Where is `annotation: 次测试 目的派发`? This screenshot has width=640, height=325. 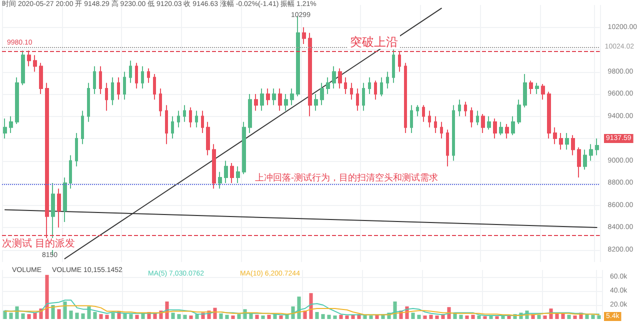
annotation: 次测试 目的派发 is located at coordinates (38, 244).